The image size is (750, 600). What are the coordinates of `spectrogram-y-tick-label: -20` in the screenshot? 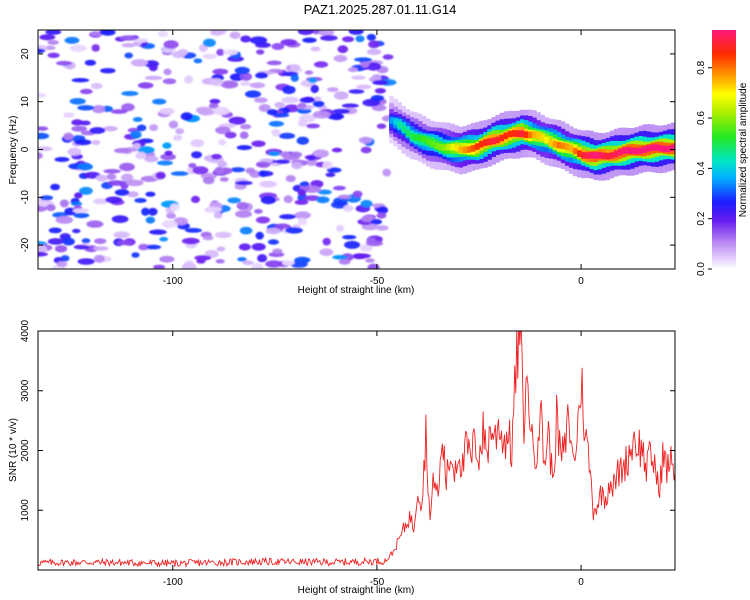 It's located at (25, 244).